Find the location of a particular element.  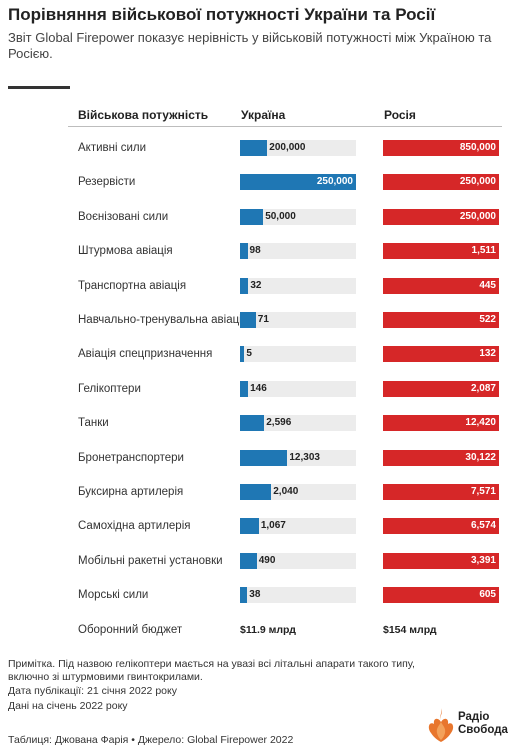

flame-icon is located at coordinates (441, 725).